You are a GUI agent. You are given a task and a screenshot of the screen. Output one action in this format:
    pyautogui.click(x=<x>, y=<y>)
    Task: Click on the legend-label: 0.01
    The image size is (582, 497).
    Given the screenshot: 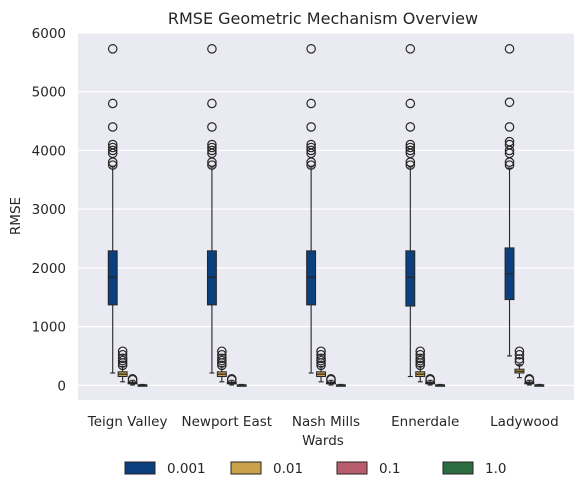 What is the action you would take?
    pyautogui.click(x=288, y=469)
    